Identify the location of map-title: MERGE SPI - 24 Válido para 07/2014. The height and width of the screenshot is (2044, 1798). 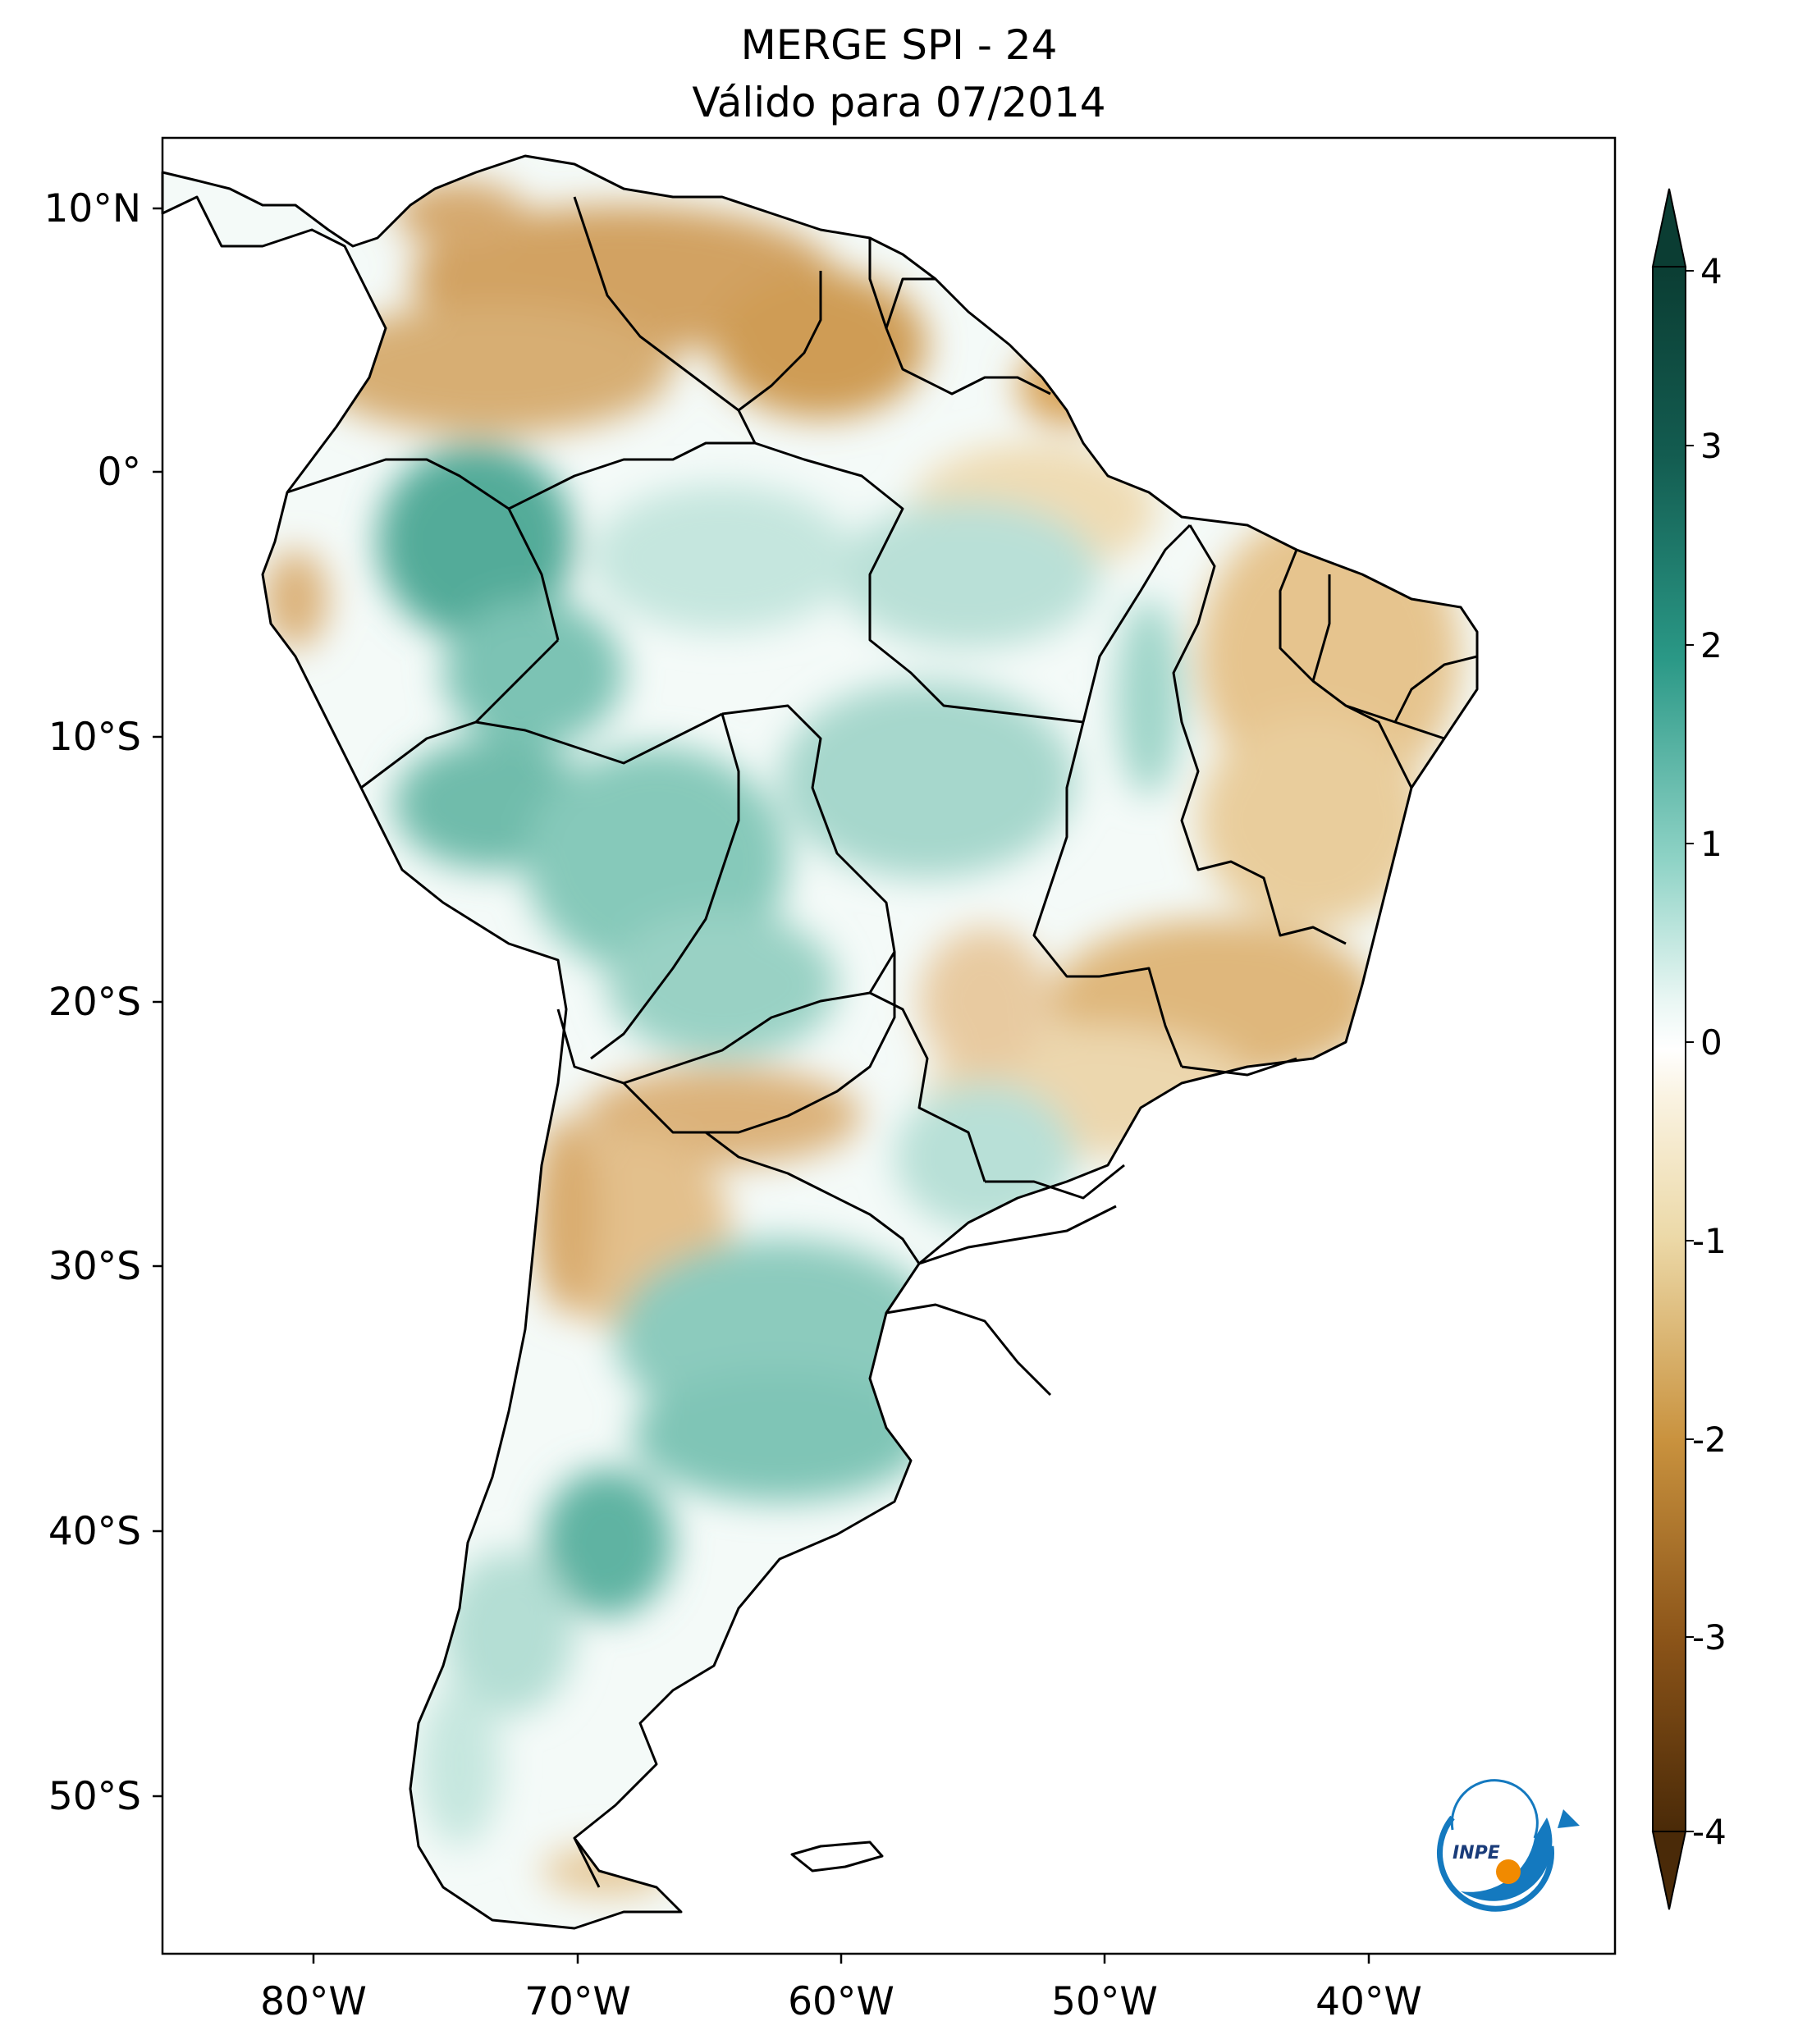
(899, 73).